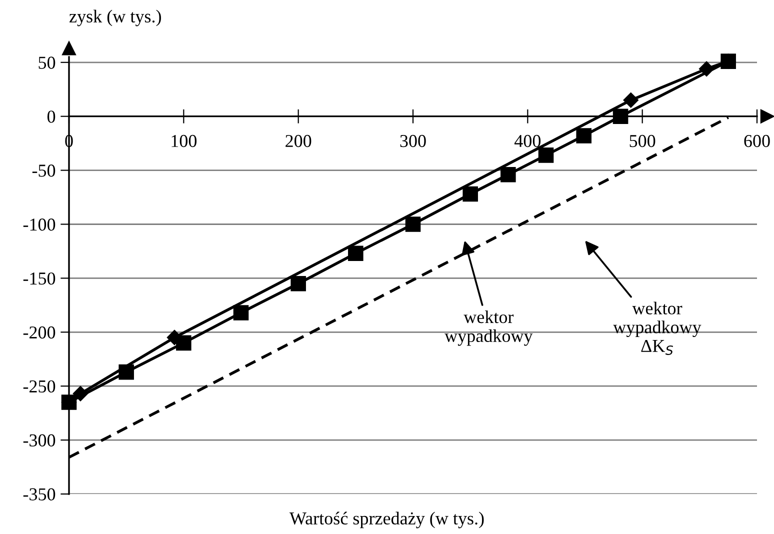 This screenshot has width=774, height=534. I want to click on y-tick-label: 0, so click(51, 116).